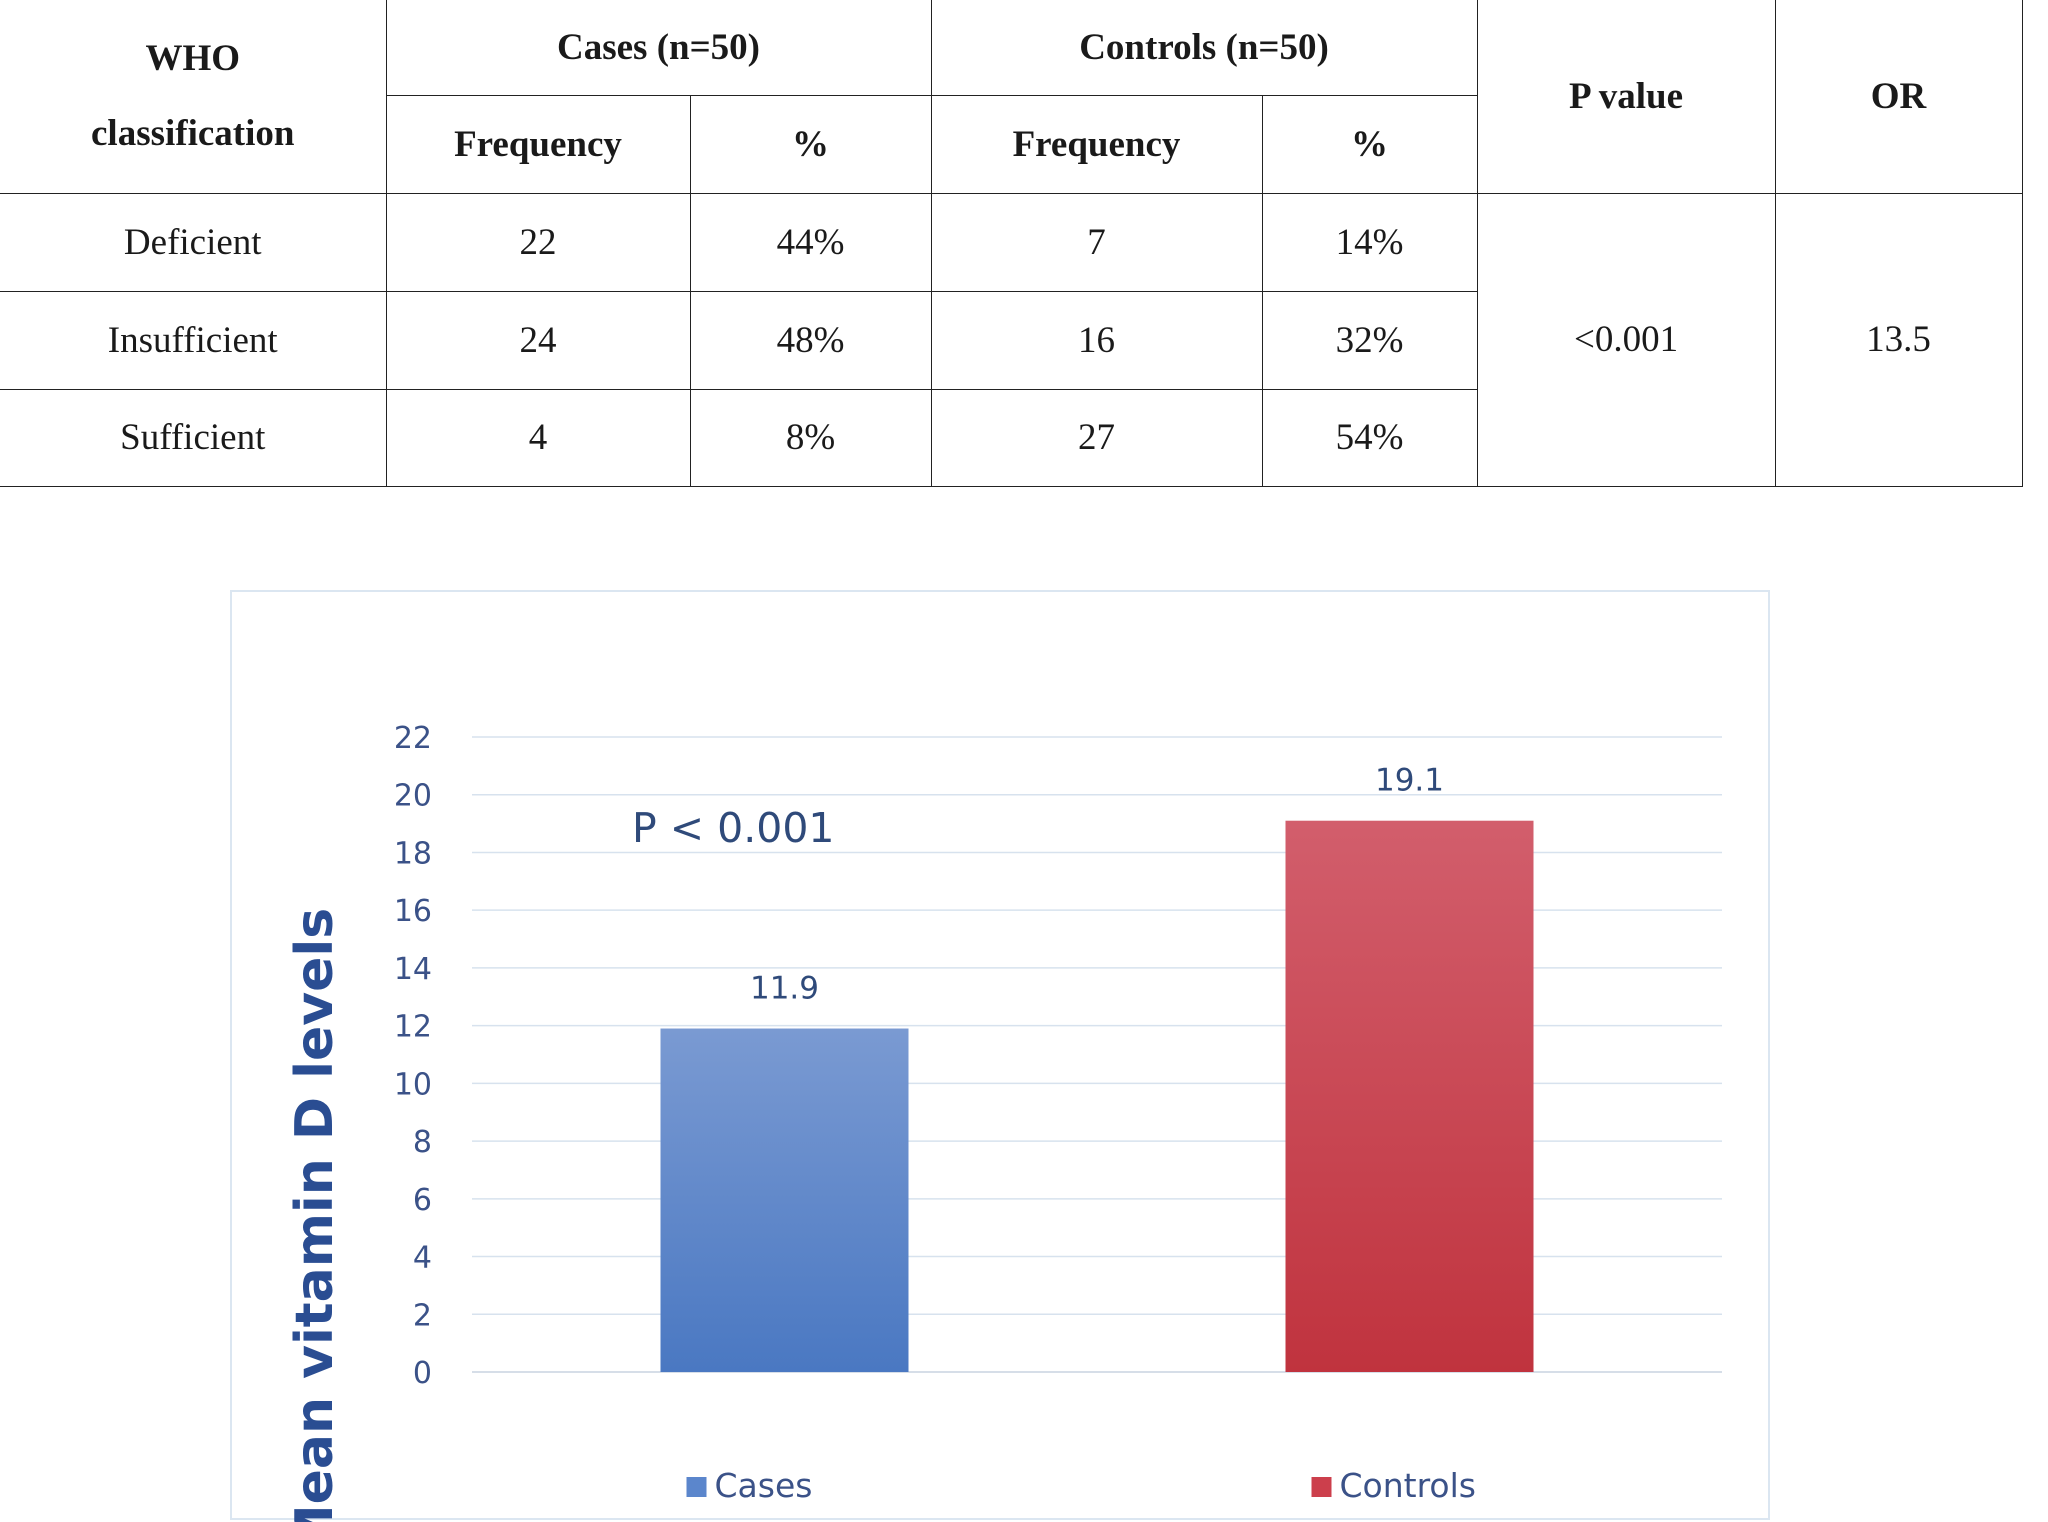  I want to click on cases-percent-cell: 8%, so click(810, 437).